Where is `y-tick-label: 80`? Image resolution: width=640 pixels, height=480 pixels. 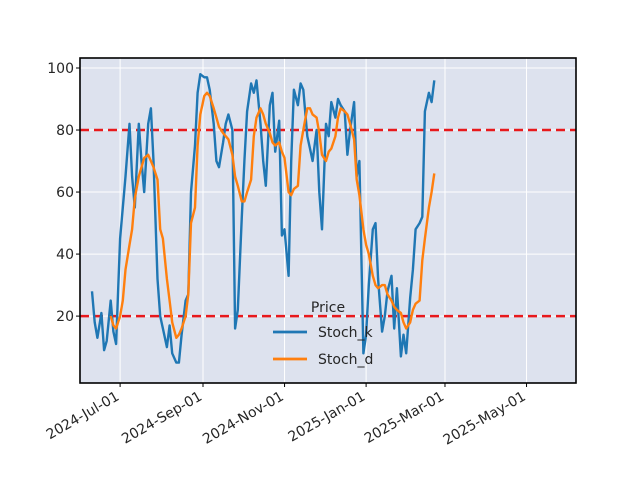
y-tick-label: 80 is located at coordinates (65, 131).